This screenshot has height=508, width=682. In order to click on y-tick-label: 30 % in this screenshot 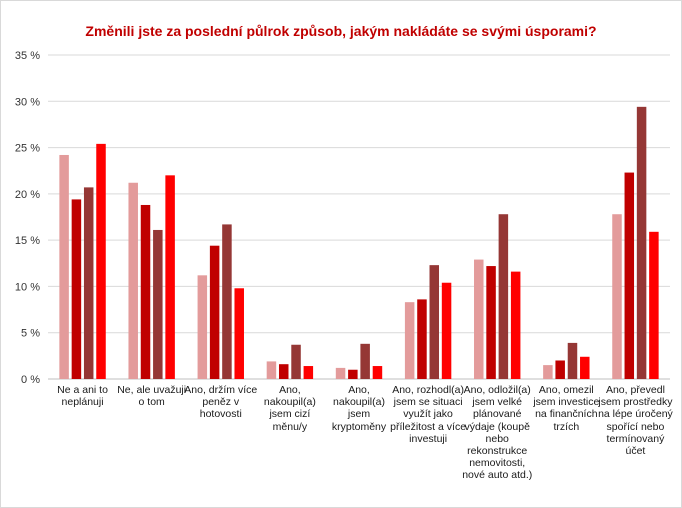, I will do `click(27, 102)`.